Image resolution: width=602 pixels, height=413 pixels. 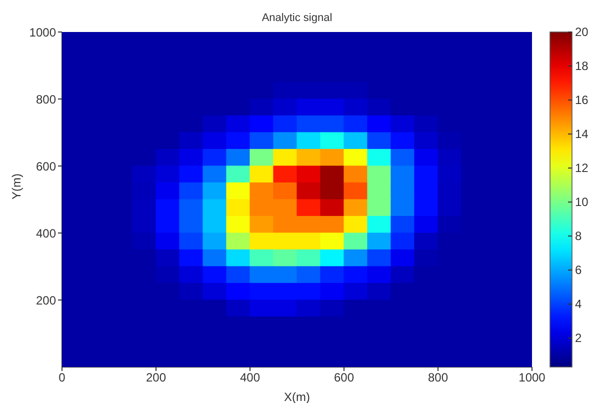 I want to click on color-bar-label: 2, so click(x=578, y=338).